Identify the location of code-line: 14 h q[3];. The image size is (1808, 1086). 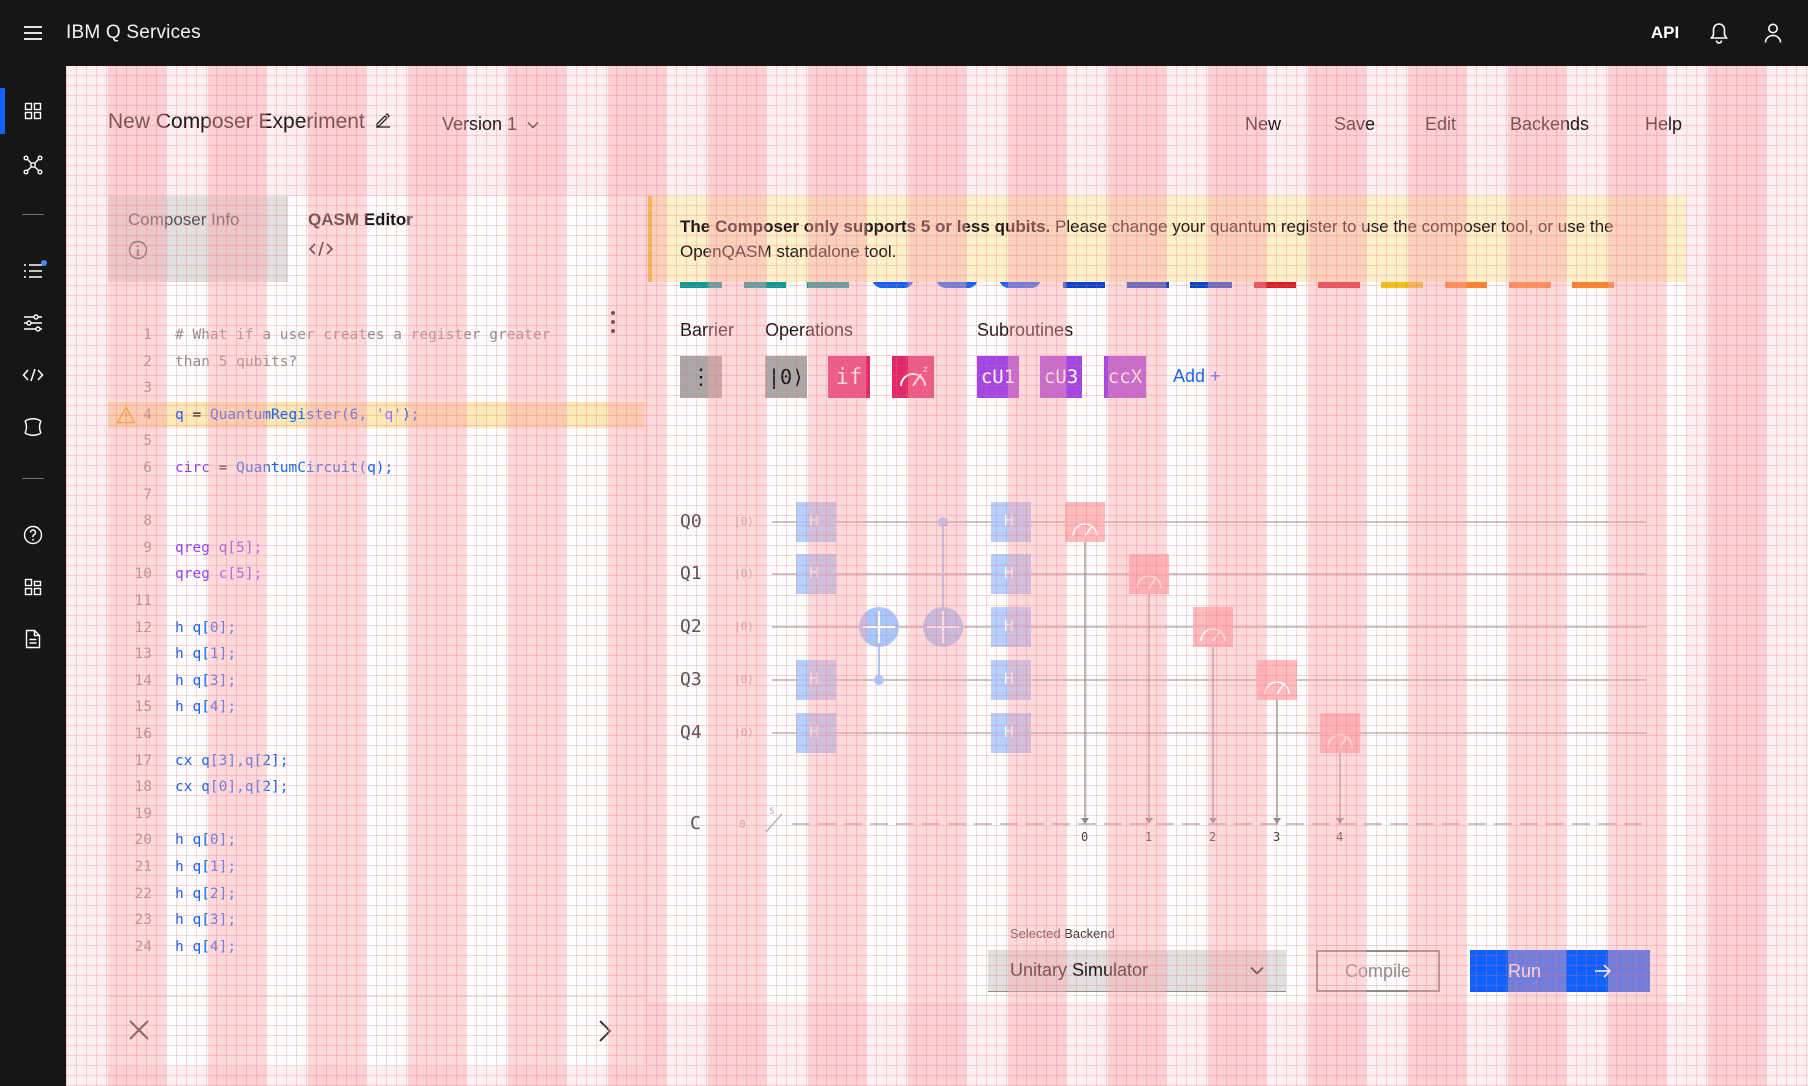
(376, 681).